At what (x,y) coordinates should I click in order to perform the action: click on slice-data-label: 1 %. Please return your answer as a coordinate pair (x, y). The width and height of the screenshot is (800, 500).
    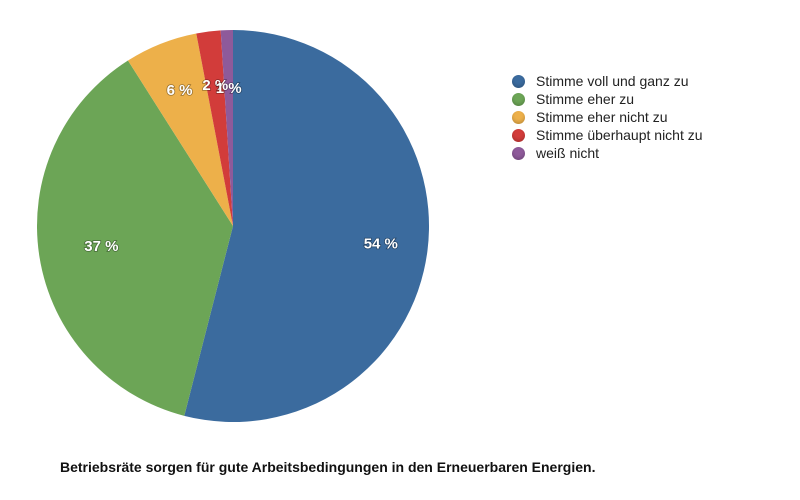
    Looking at the image, I should click on (229, 88).